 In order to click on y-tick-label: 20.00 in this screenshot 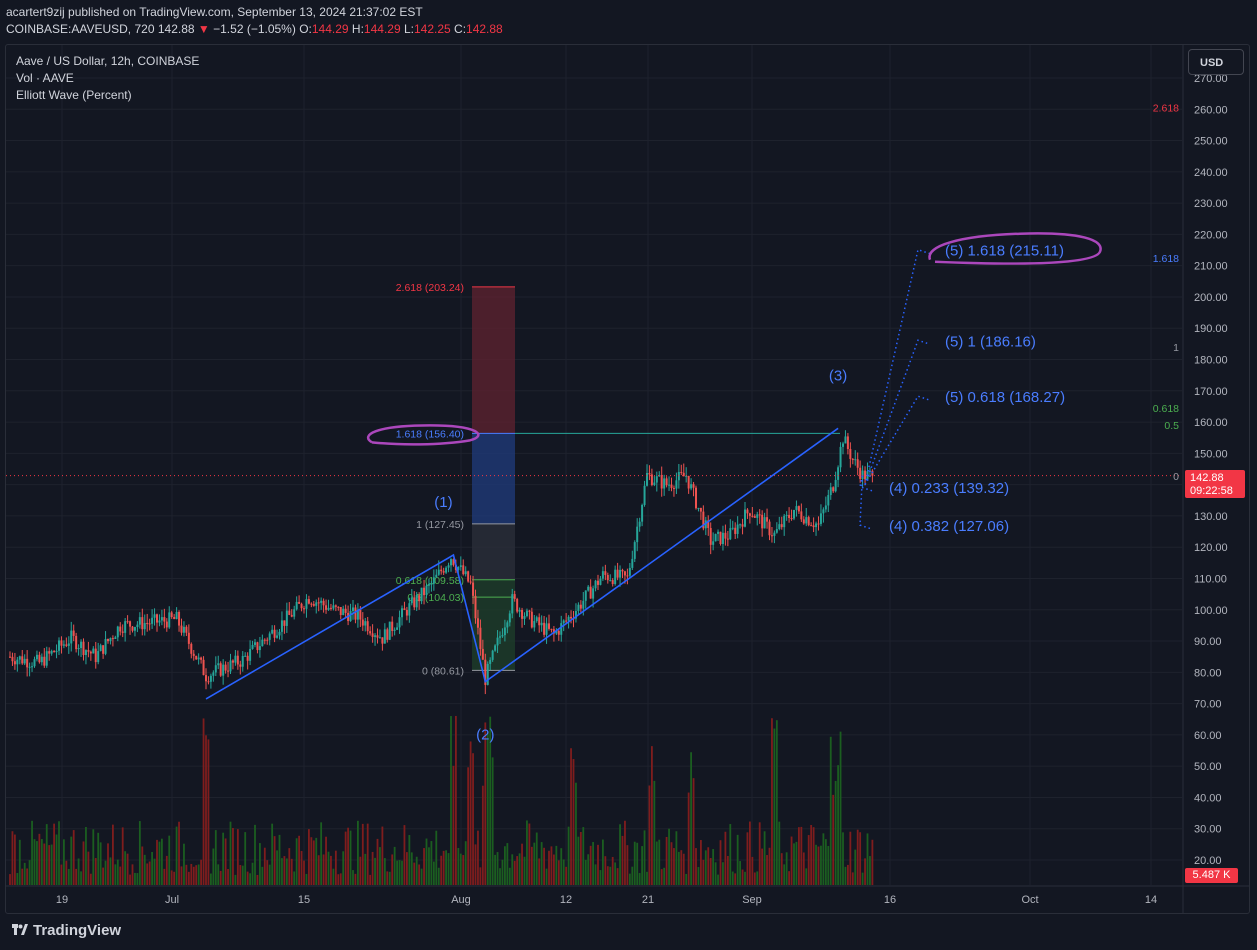, I will do `click(1208, 861)`.